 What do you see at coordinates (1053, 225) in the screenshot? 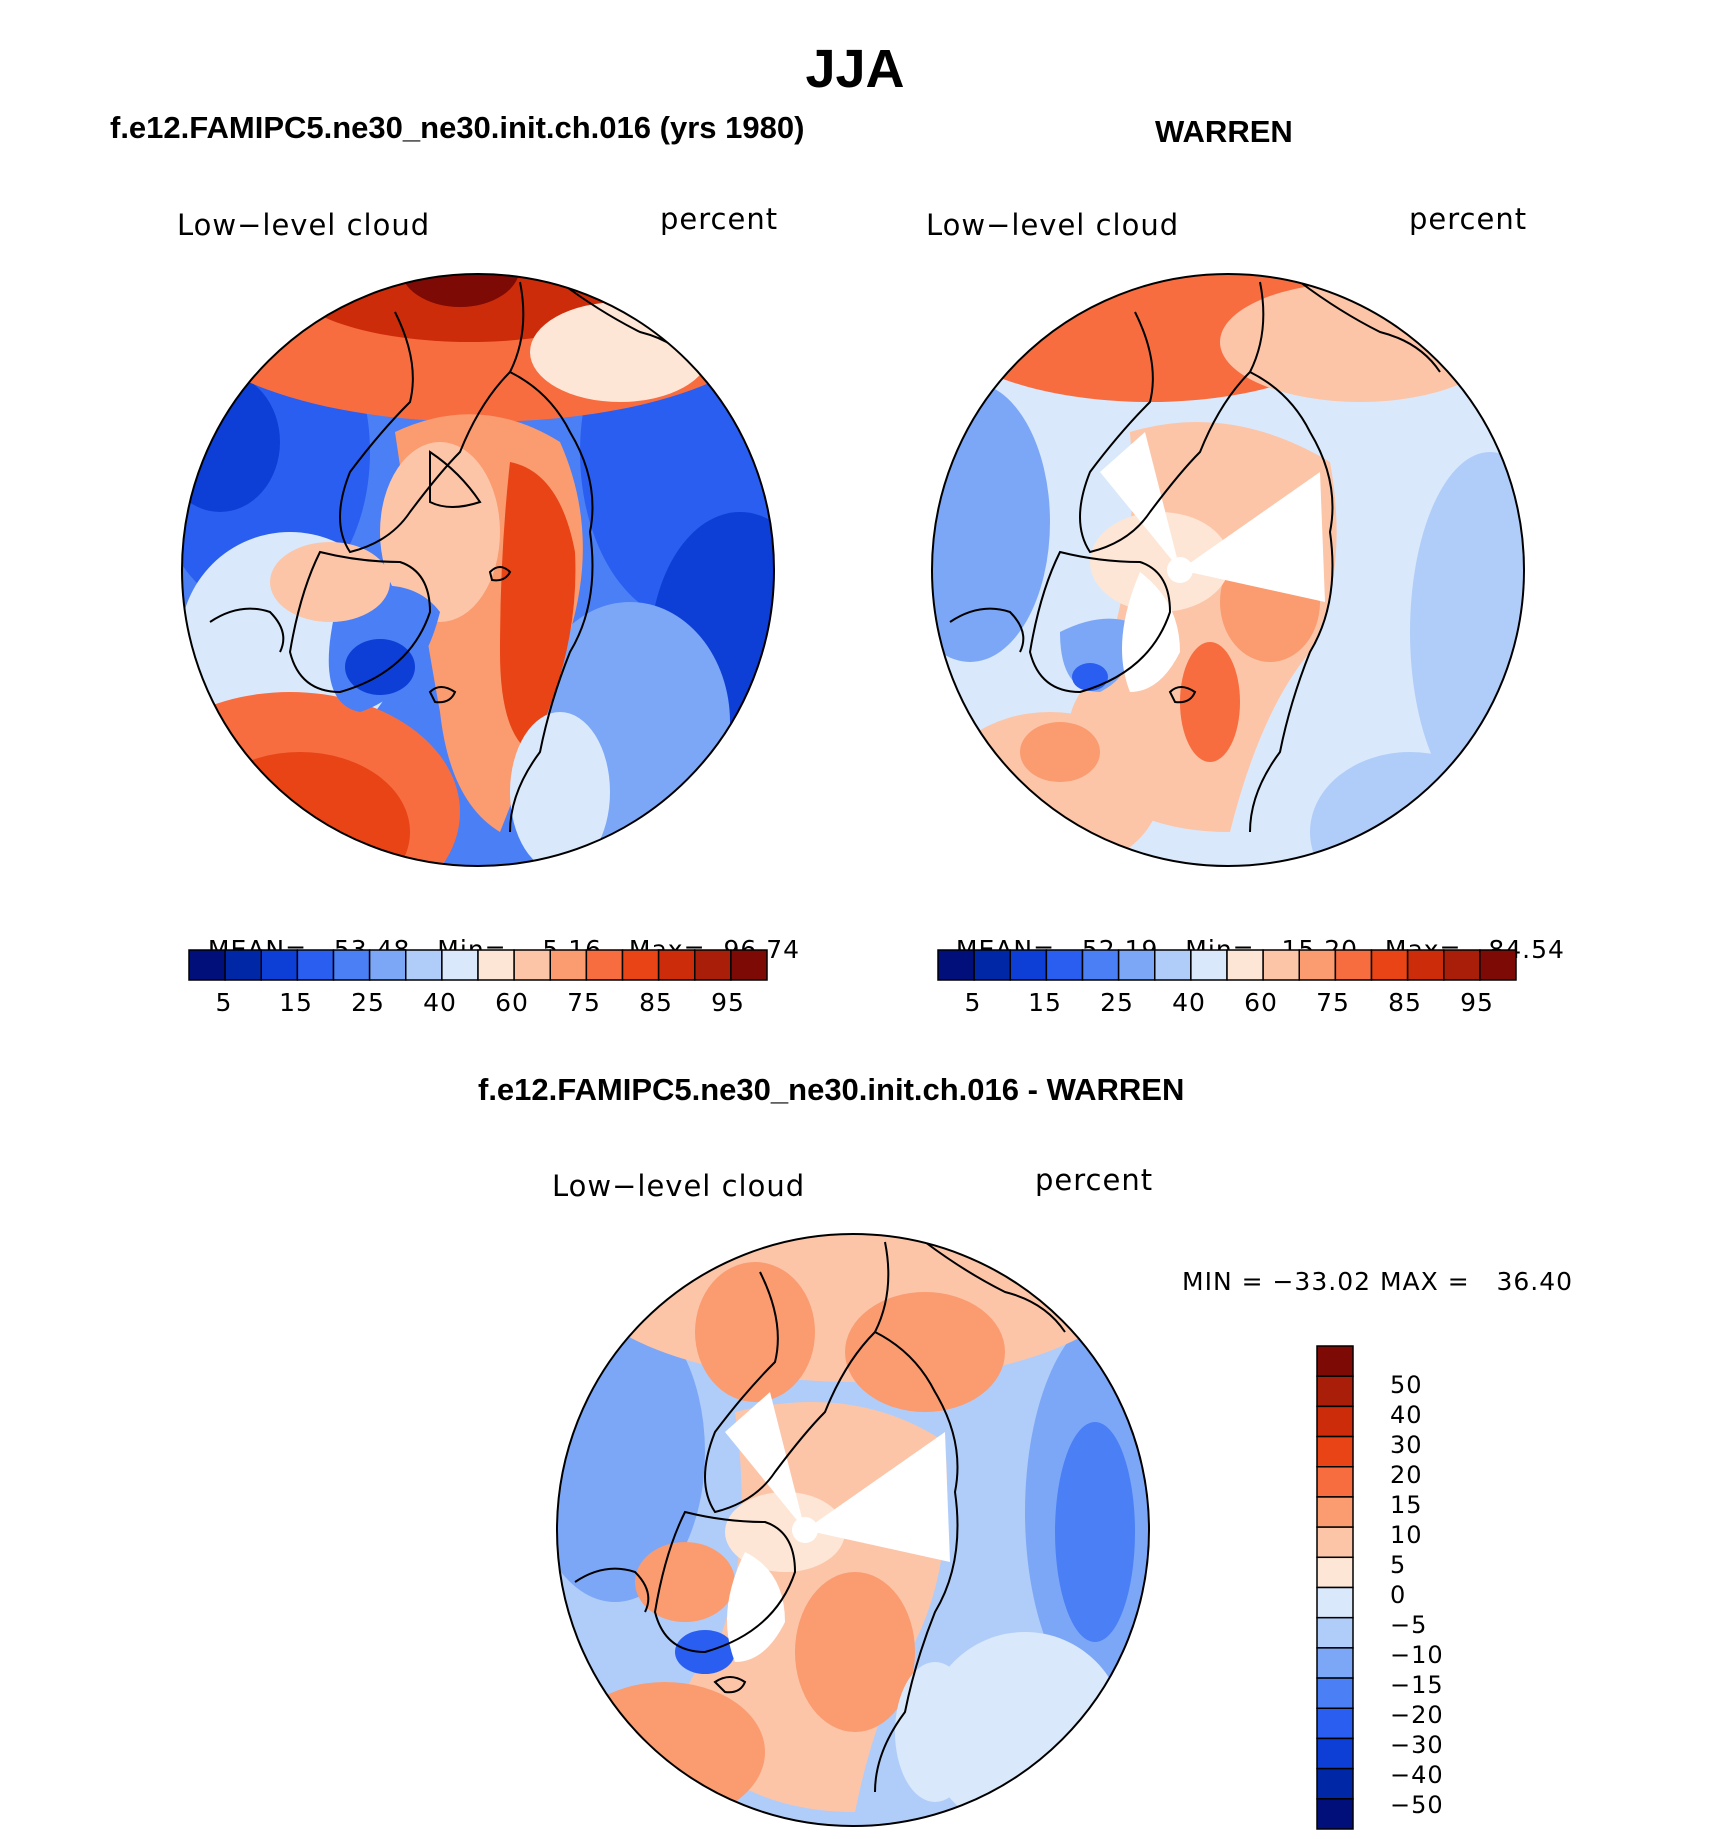
I see `panel-obs-variable: Low−level cloud` at bounding box center [1053, 225].